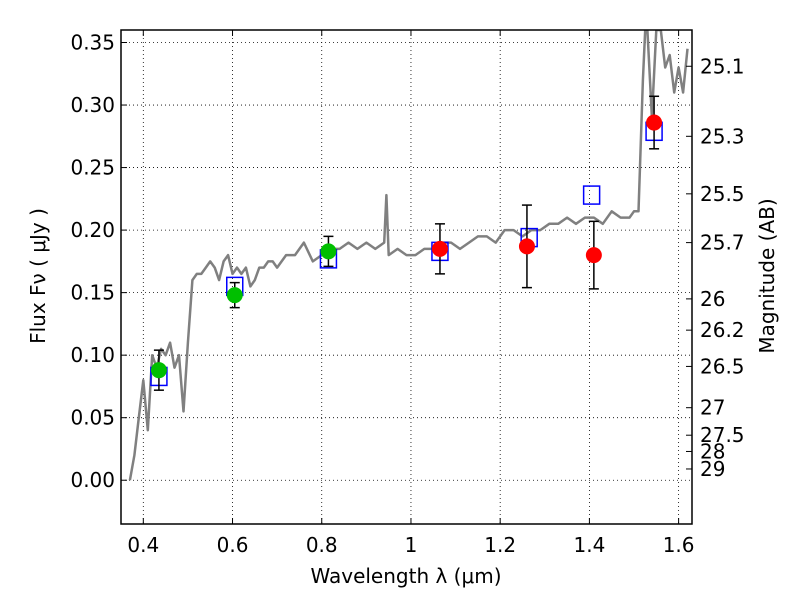  What do you see at coordinates (722, 366) in the screenshot?
I see `magnitude-tick-label: 26.5` at bounding box center [722, 366].